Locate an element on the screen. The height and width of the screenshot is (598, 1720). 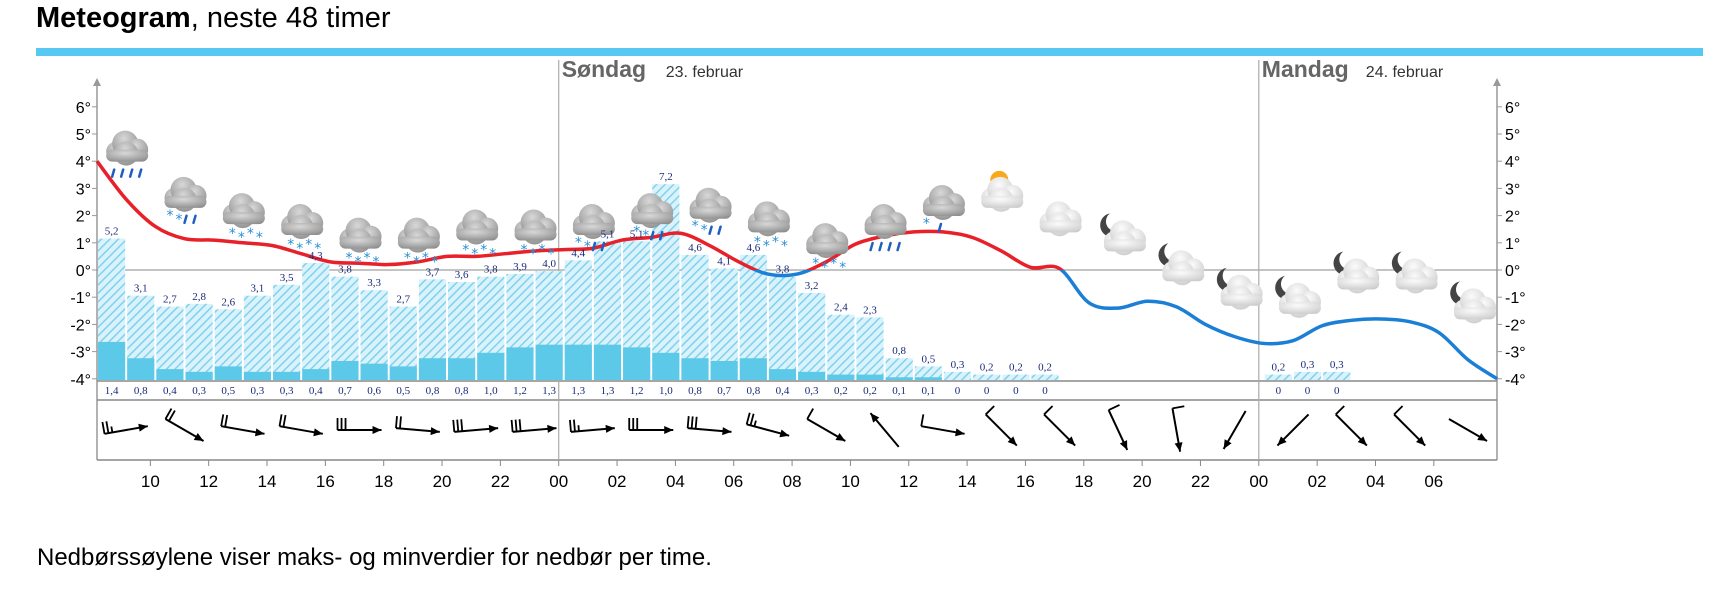
y-tick-label-right: -4° is located at coordinates (1515, 380).